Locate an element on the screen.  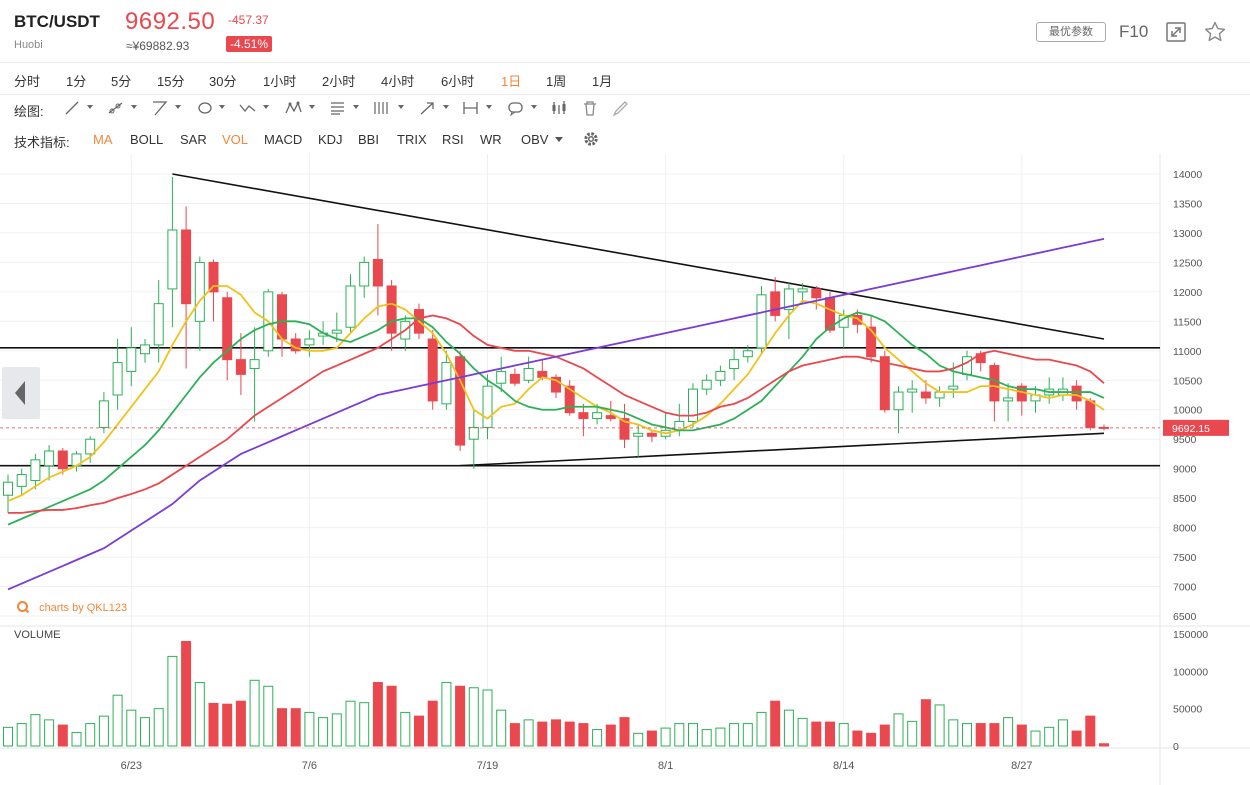
optimal-params-button: 最优参数 is located at coordinates (1071, 32).